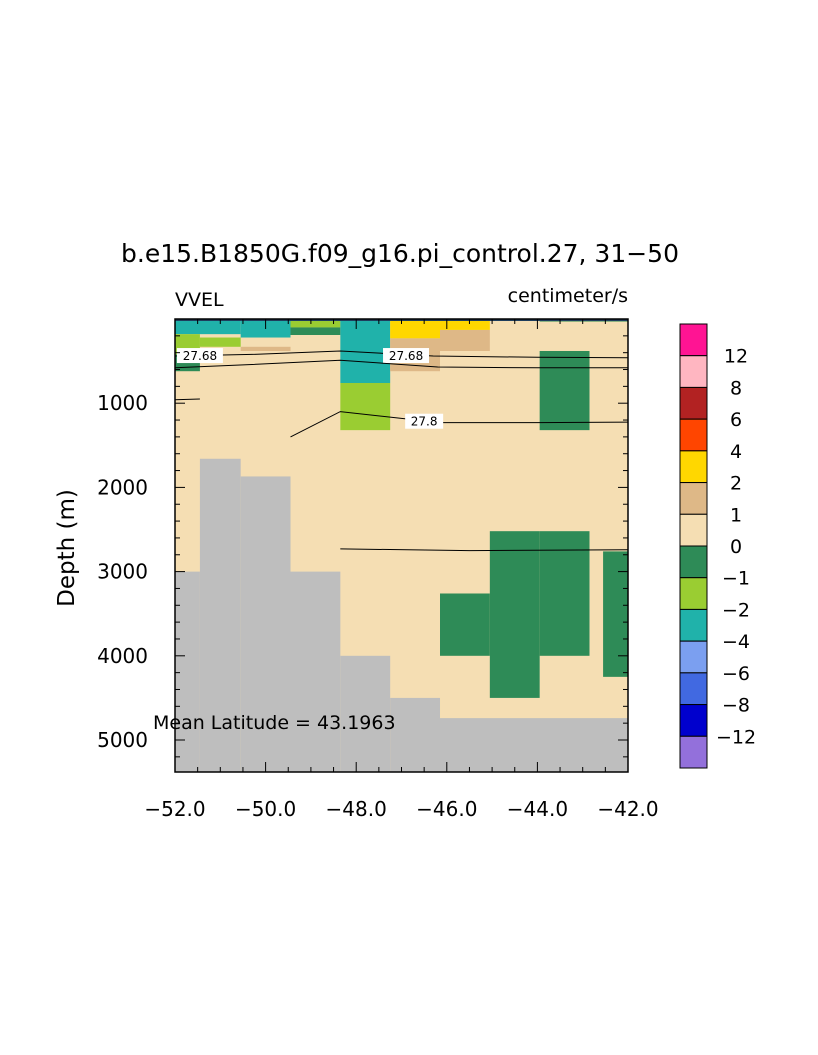 The image size is (818, 1055). Describe the element at coordinates (736, 388) in the screenshot. I see `colorbar-label: 8` at that location.